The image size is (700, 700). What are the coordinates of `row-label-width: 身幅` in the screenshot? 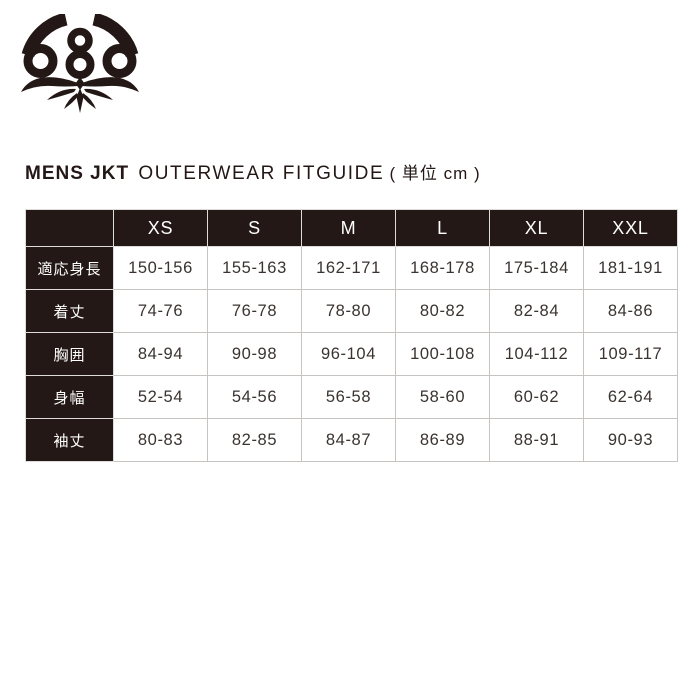 It's located at (69, 397).